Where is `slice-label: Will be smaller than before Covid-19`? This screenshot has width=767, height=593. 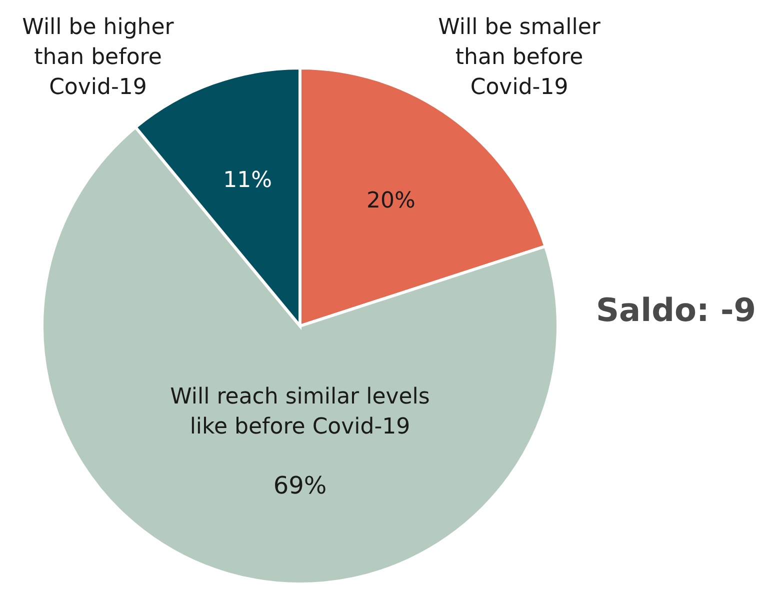 slice-label: Will be smaller than before Covid-19 is located at coordinates (520, 57).